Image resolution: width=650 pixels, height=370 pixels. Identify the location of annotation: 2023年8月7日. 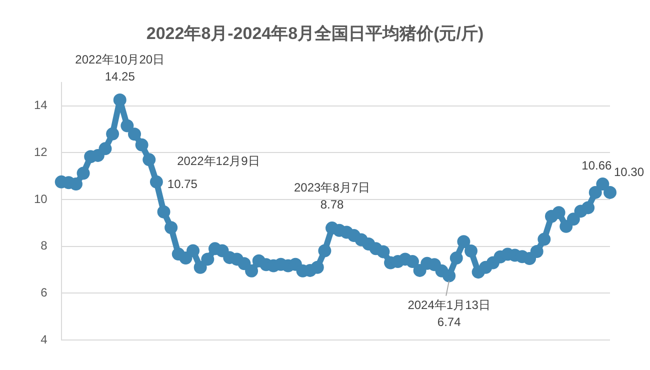
(332, 187).